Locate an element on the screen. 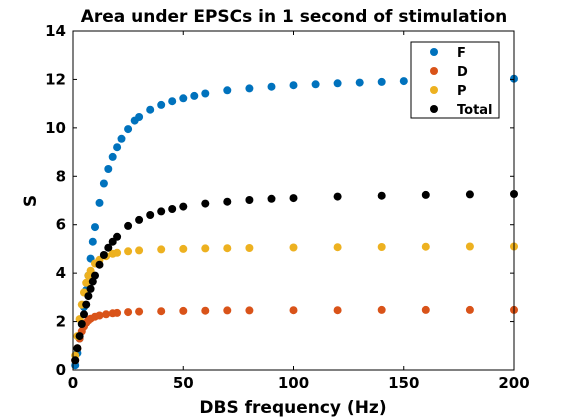  x-tick-label: 0 is located at coordinates (73, 383).